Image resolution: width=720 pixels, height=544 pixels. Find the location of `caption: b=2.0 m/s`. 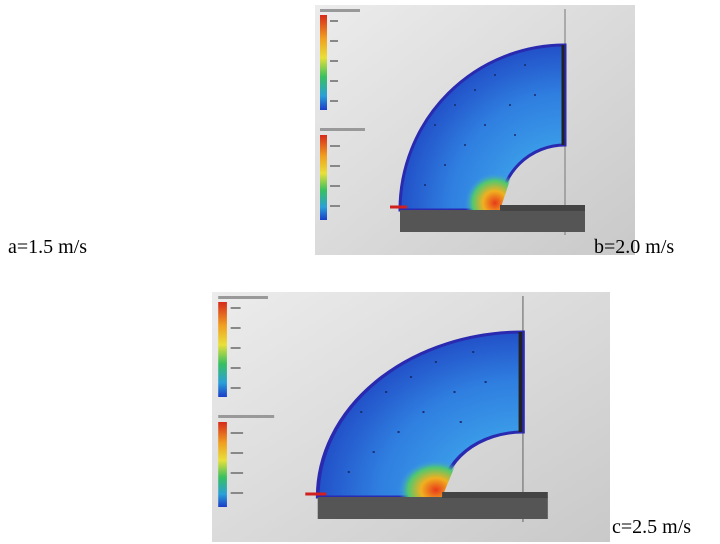

caption: b=2.0 m/s is located at coordinates (634, 247).